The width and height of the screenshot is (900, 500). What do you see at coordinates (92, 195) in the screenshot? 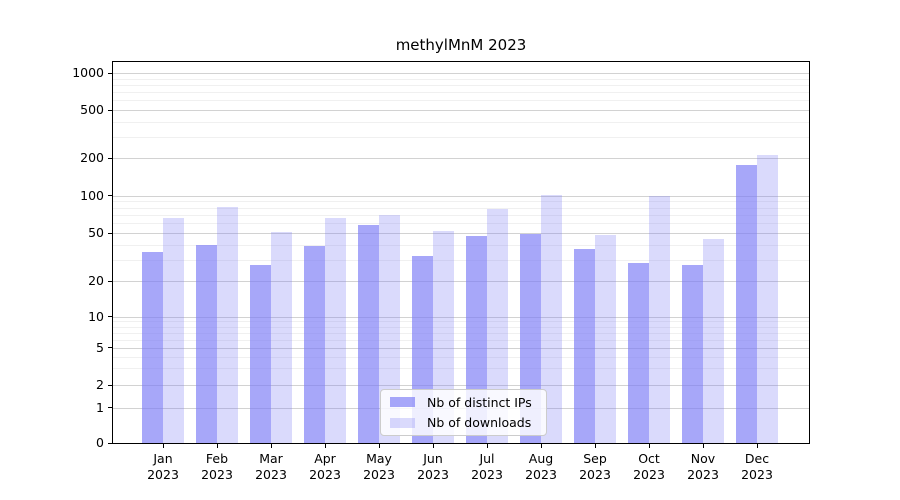
I see `y-tick-label-100: 100` at bounding box center [92, 195].